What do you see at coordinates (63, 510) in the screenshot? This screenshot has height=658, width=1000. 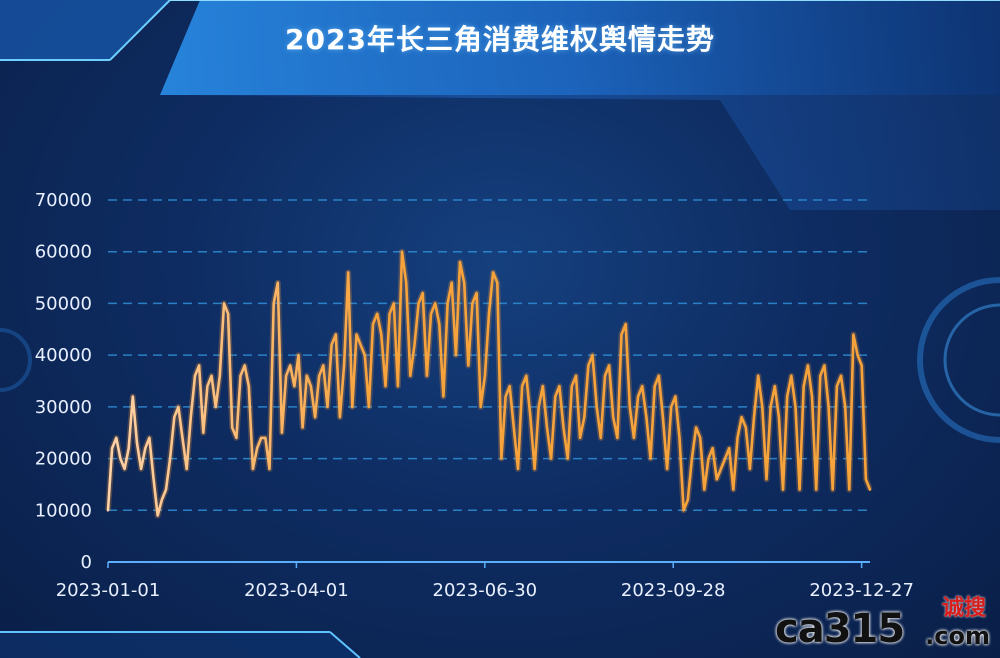 I see `y-tick-label: 10000` at bounding box center [63, 510].